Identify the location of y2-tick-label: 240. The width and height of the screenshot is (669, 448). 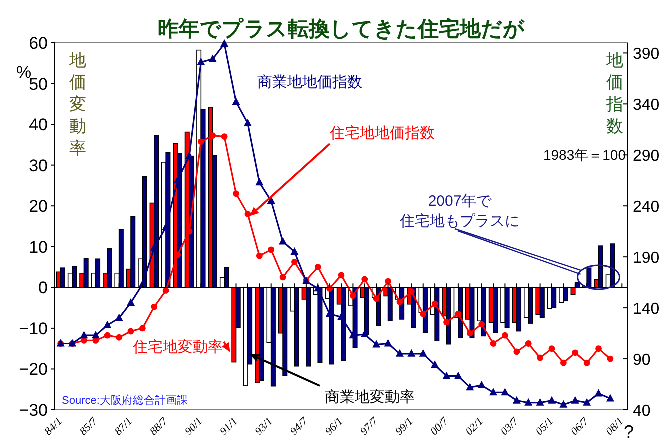
(646, 207).